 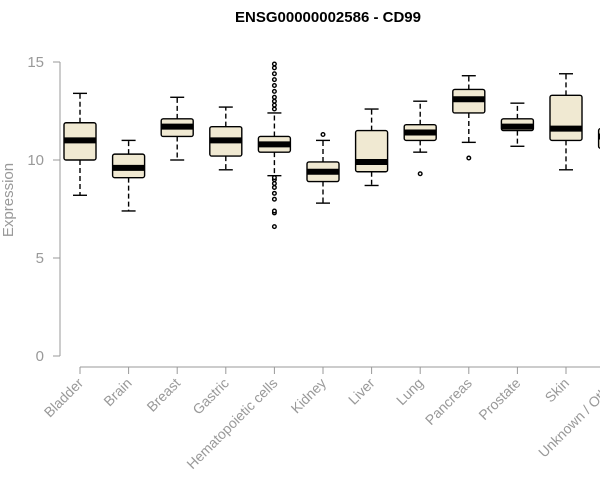 I want to click on box-prostate, so click(x=517, y=124).